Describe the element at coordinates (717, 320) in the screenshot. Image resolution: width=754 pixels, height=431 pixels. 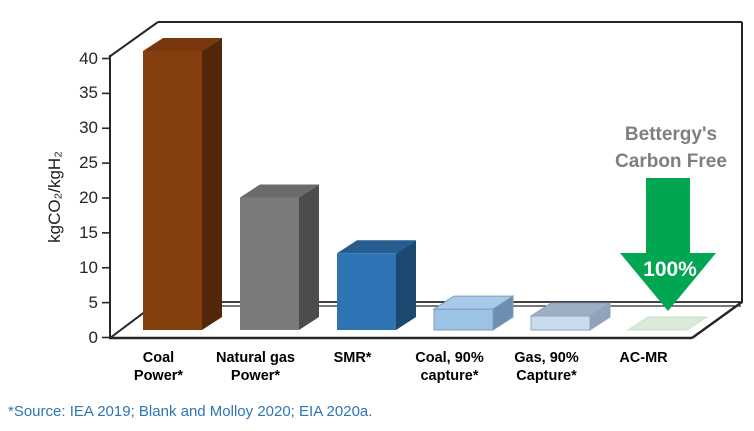
I see `floor-right-diagonal` at that location.